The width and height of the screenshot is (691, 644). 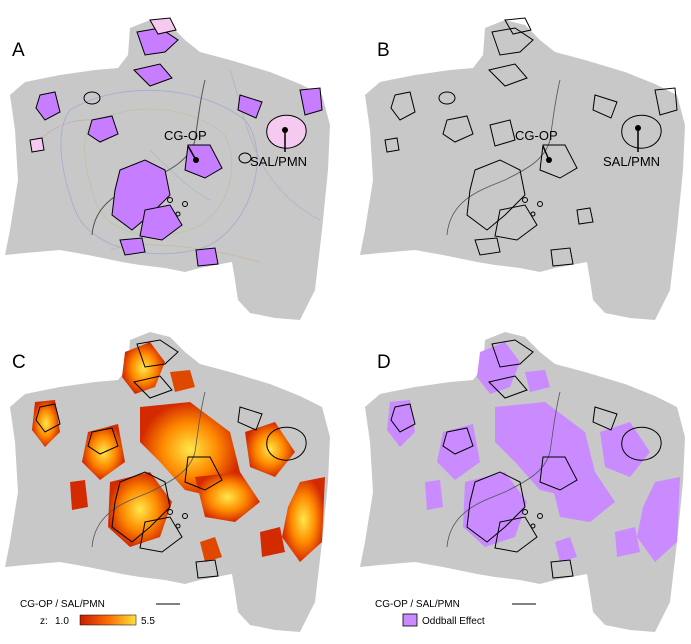 What do you see at coordinates (100, 613) in the screenshot?
I see `legend-c: CG-OP / SAL/PMN z: 1.0 5.5` at bounding box center [100, 613].